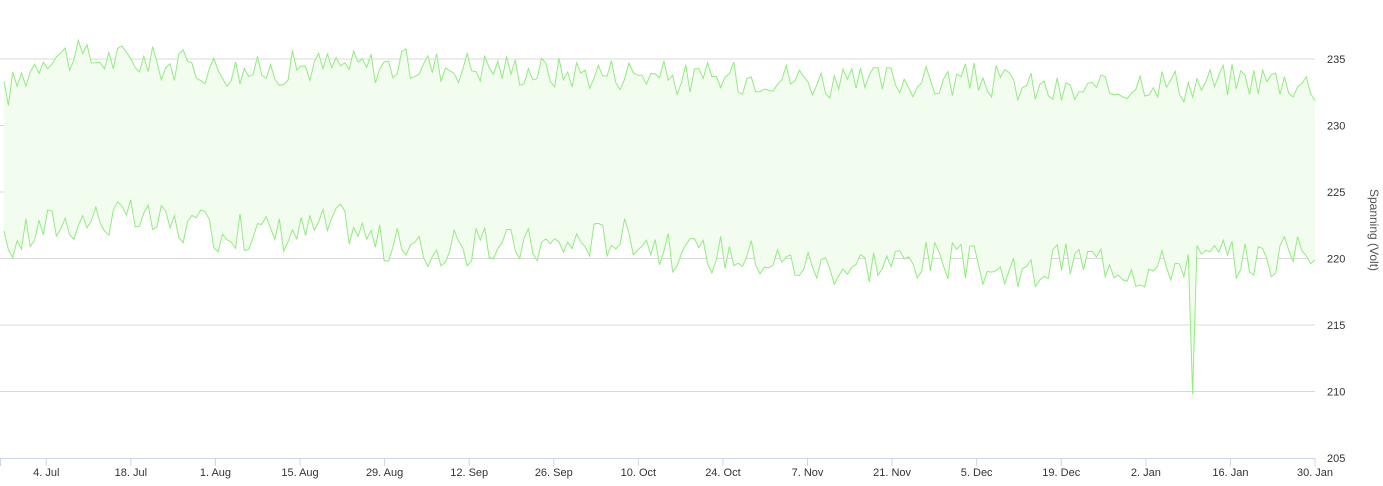 This screenshot has height=486, width=1383. I want to click on x-tick-label: 30. Jan, so click(1315, 473).